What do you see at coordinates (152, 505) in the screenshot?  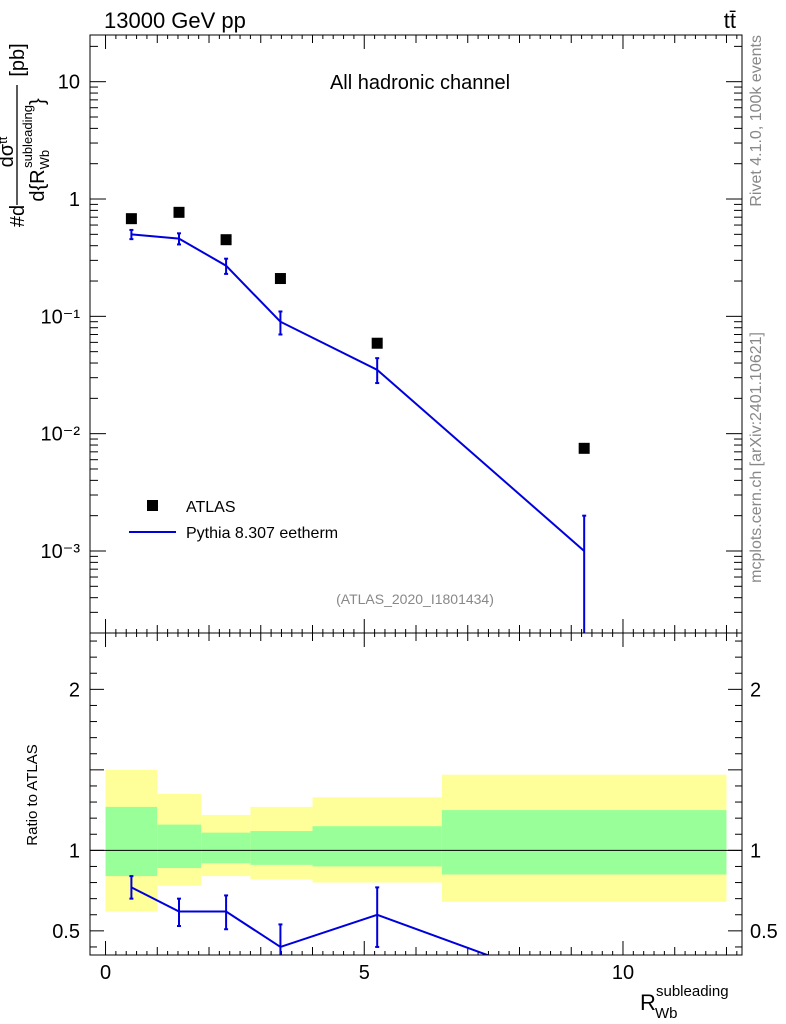 I see `legend-atlas-marker` at bounding box center [152, 505].